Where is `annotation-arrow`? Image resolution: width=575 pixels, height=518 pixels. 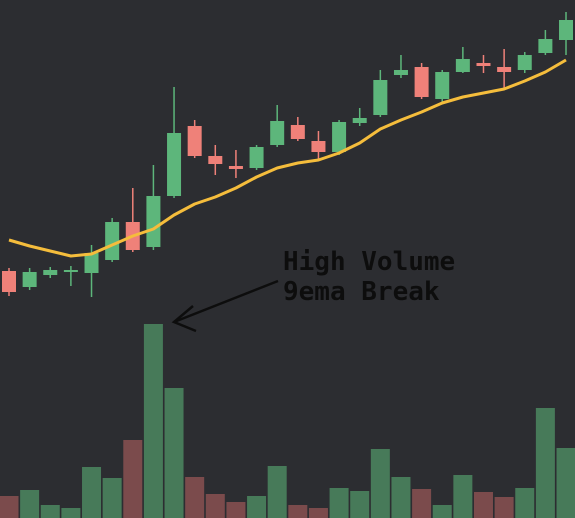
annotation-arrow is located at coordinates (225, 306).